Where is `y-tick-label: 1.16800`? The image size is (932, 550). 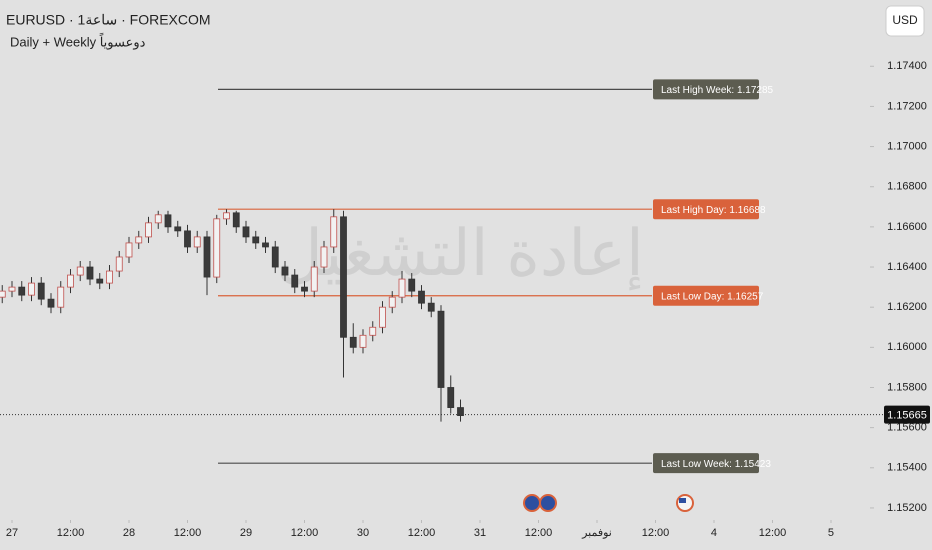
y-tick-label: 1.16800 is located at coordinates (907, 187).